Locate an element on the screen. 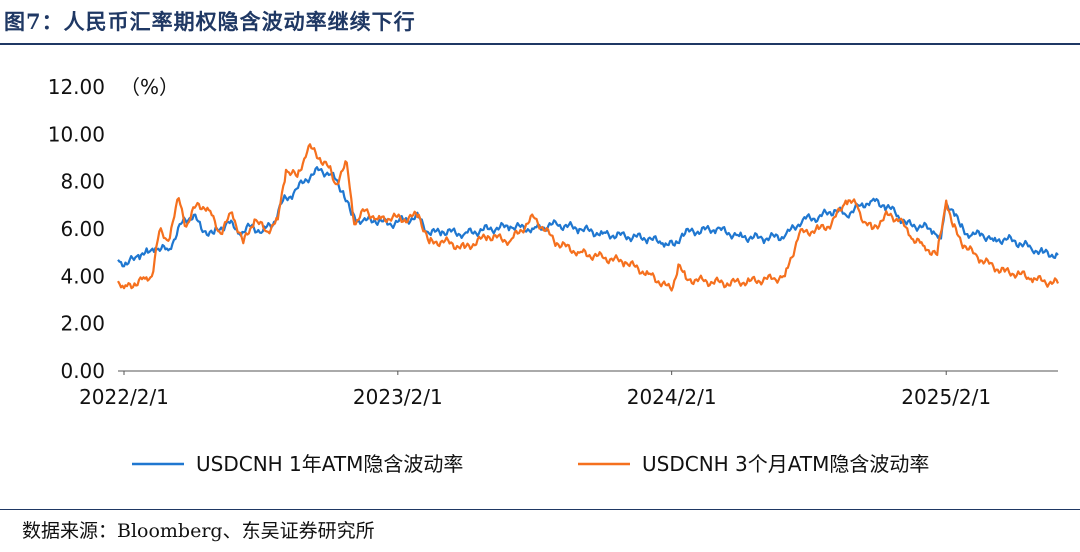 This screenshot has height=552, width=1080. y-tick-label: 6.00 is located at coordinates (82, 229).